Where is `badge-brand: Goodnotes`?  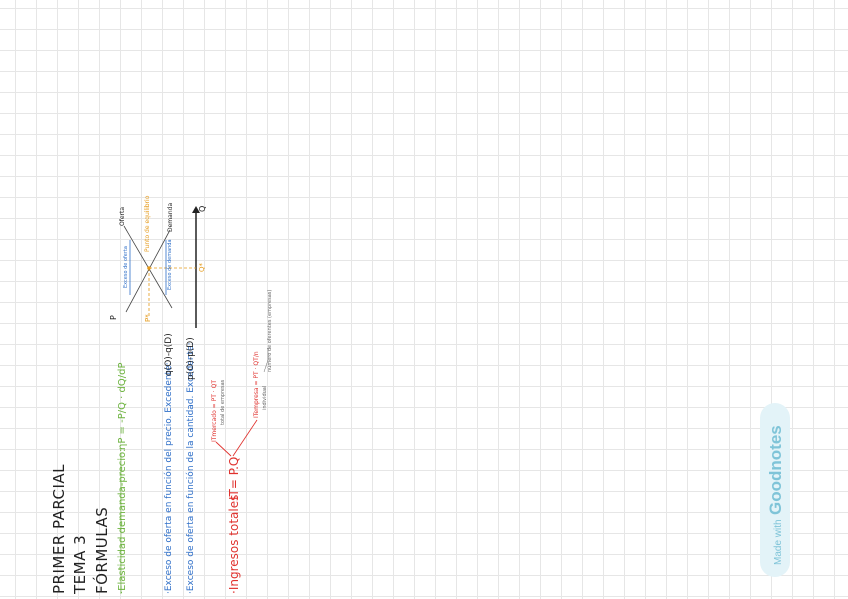
badge-brand: Goodnotes is located at coordinates (775, 470).